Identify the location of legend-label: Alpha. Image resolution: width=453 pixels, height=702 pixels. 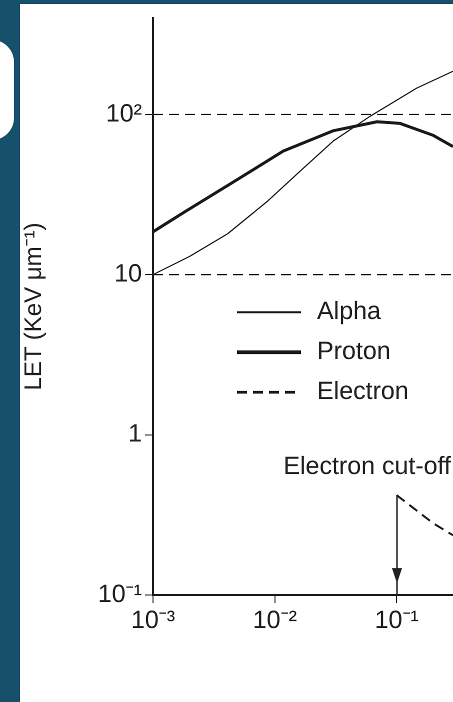
(349, 311).